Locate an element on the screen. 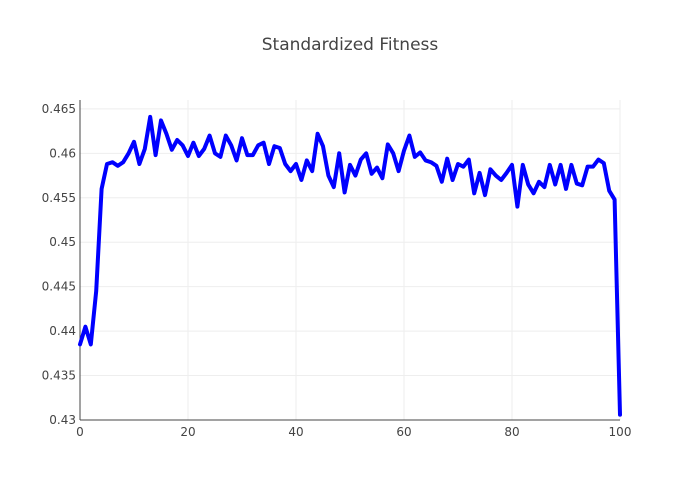  y-tick-label: 0.445 is located at coordinates (59, 287).